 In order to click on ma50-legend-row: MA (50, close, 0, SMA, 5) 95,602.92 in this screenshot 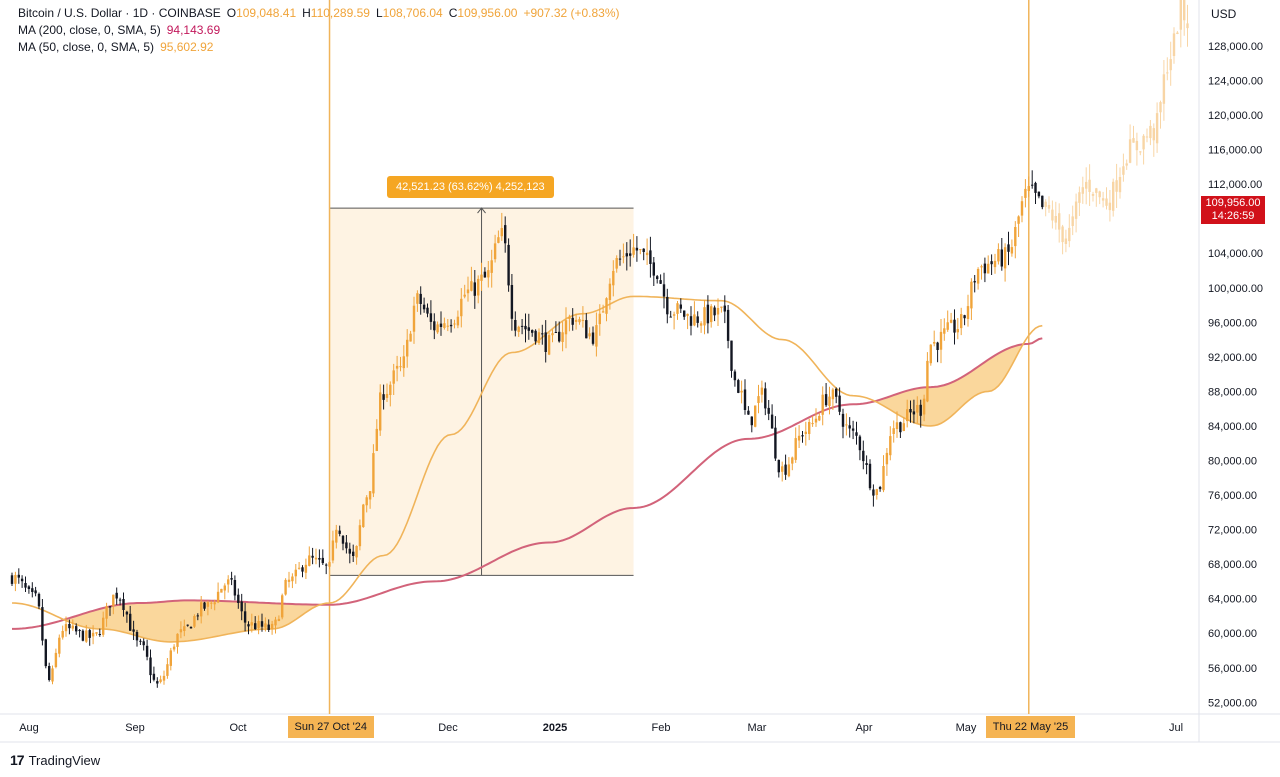, I will do `click(319, 47)`.